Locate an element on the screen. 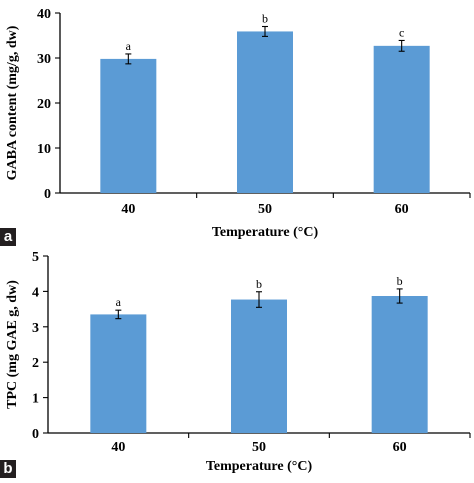 The height and width of the screenshot is (483, 474). panel-b-y-tick-label-2: 2 is located at coordinates (35, 363).